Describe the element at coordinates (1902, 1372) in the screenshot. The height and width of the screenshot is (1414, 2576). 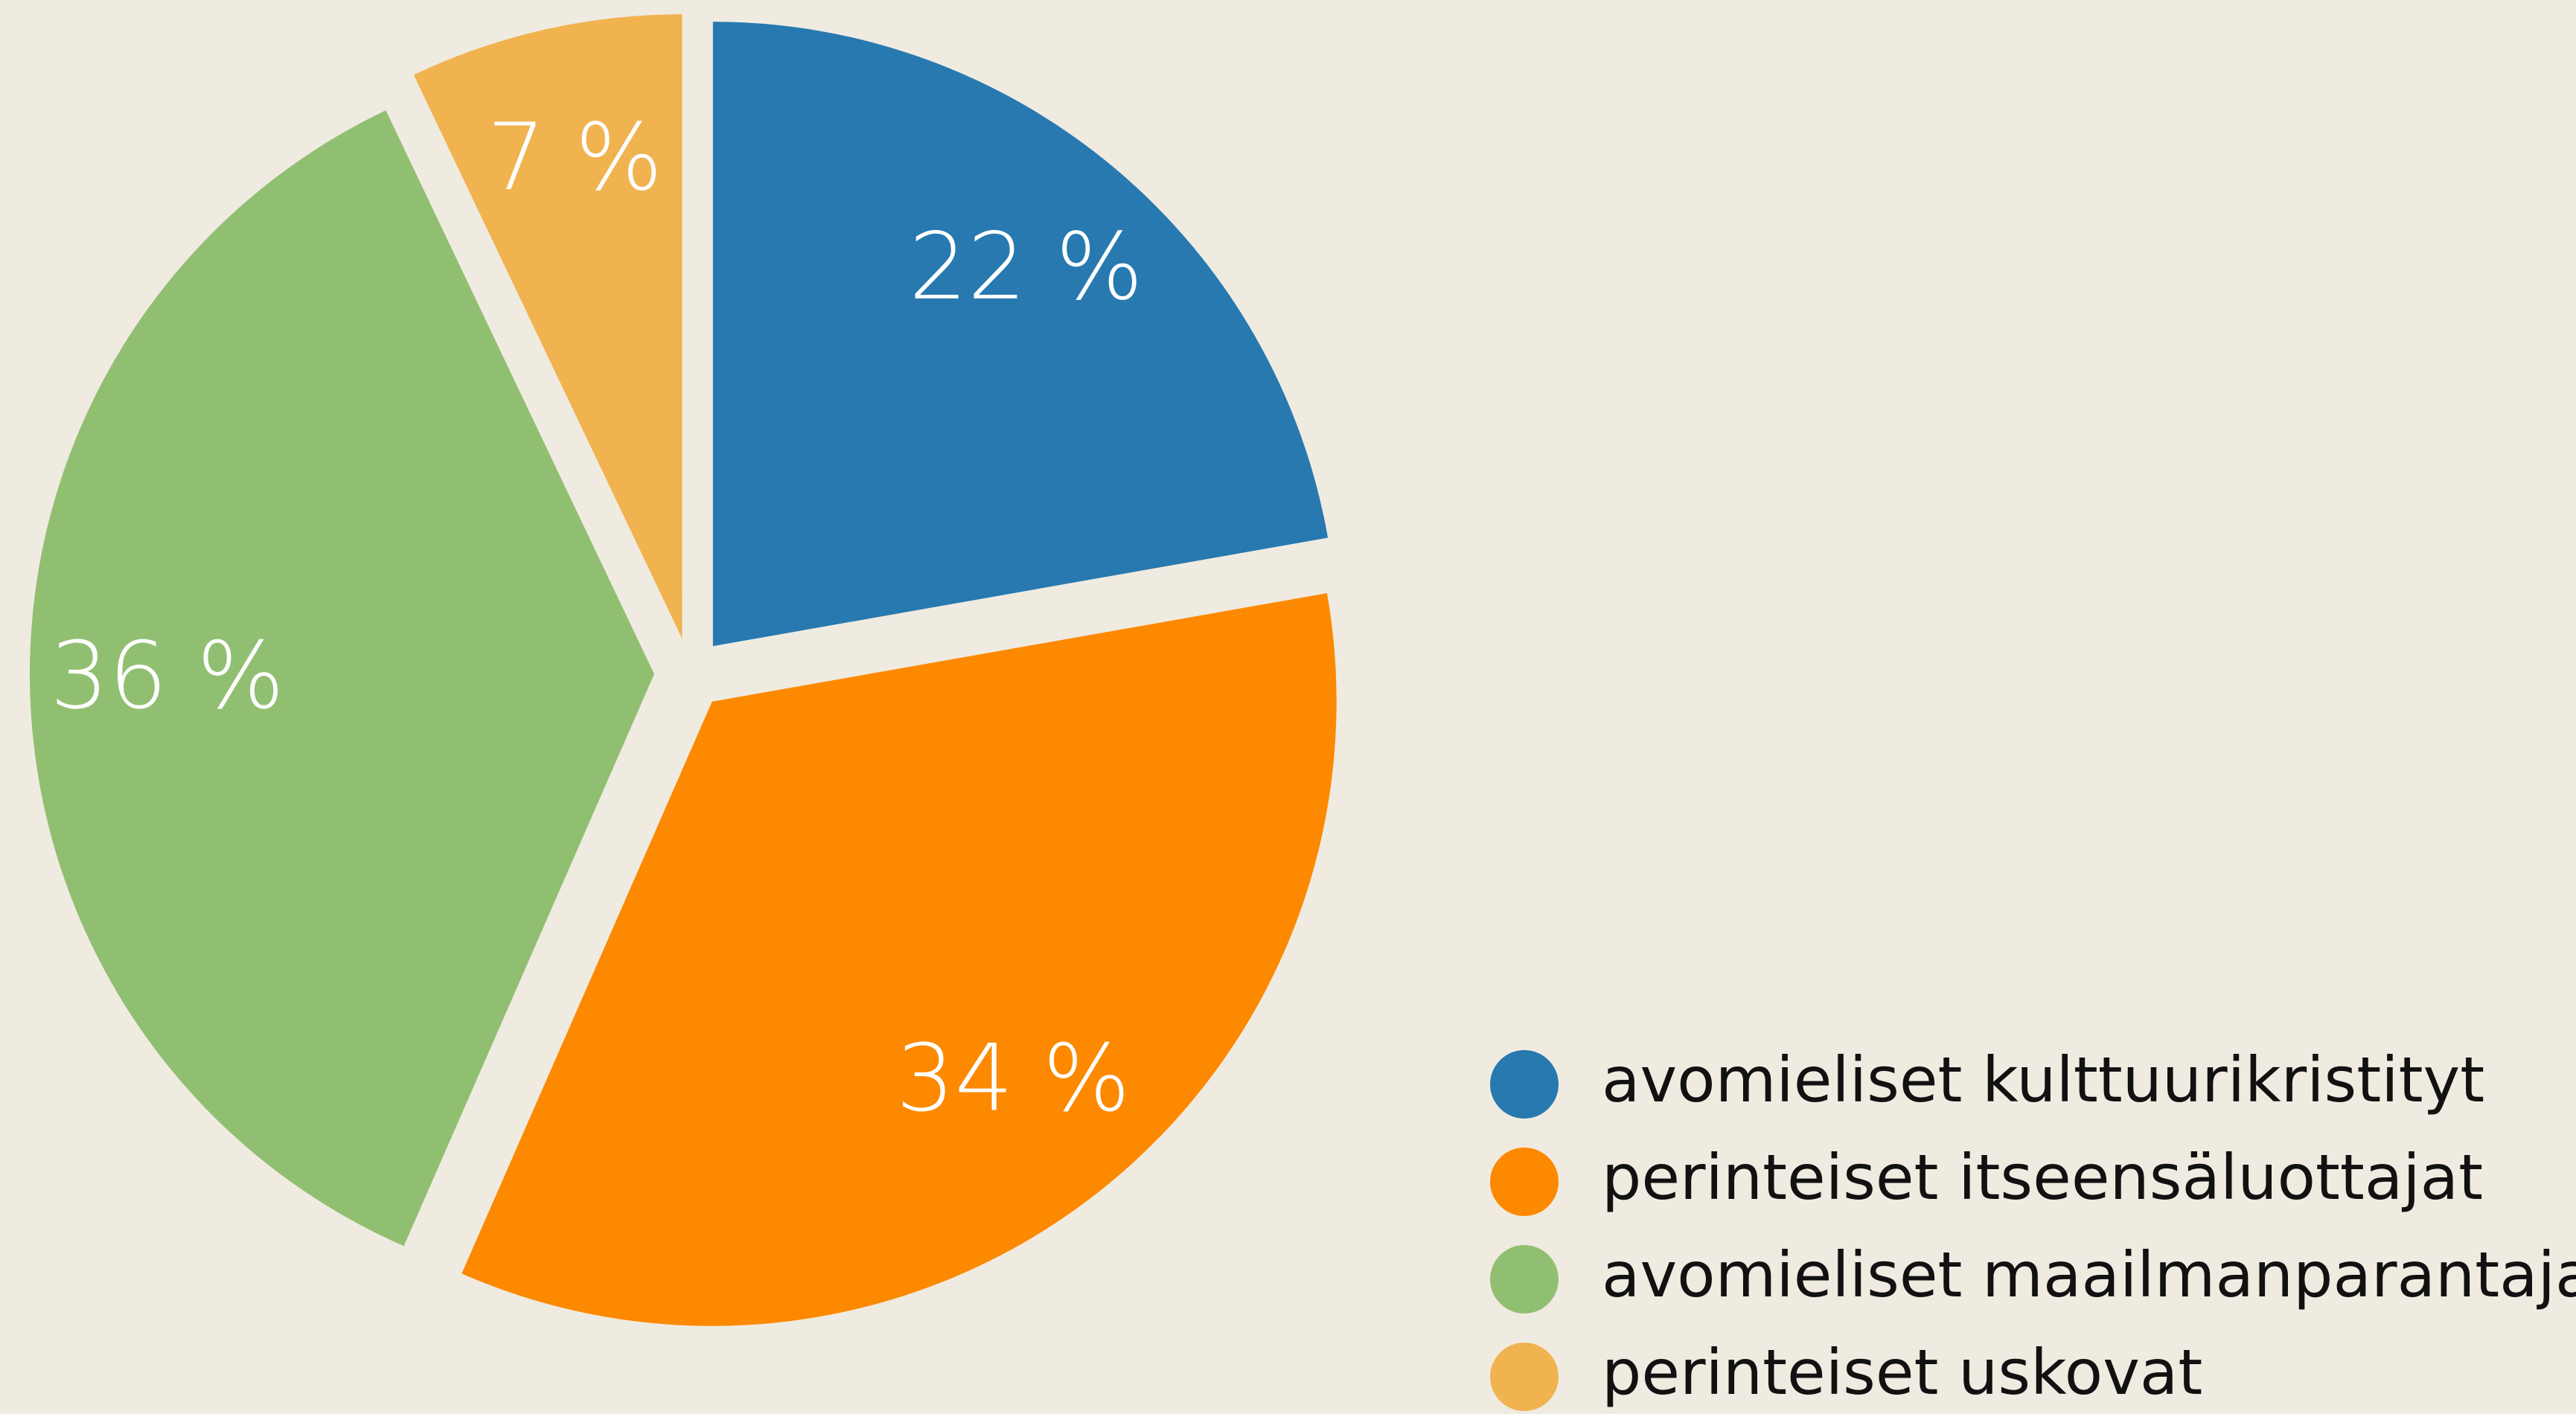
I see `legend-label: perinteiset uskovat` at that location.